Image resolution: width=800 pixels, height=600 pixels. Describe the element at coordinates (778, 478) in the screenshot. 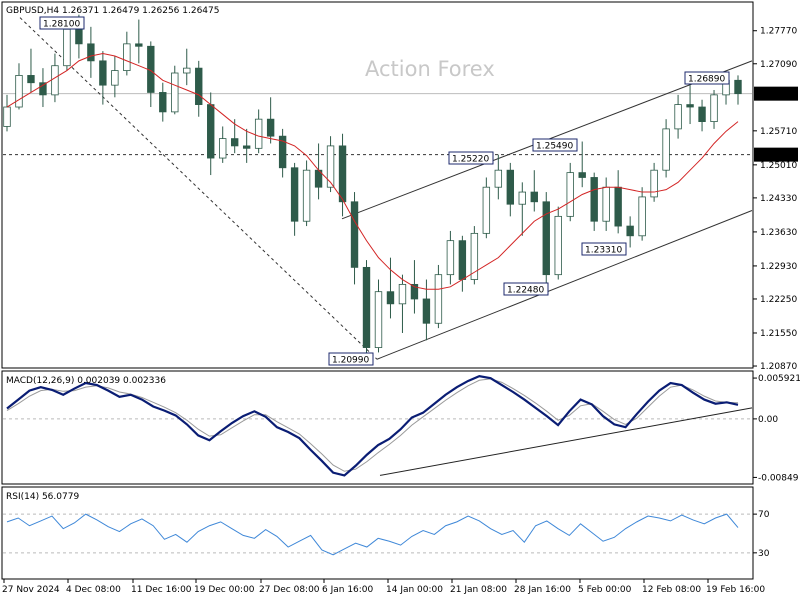

I see `macd-tick-label: -0.00849` at that location.